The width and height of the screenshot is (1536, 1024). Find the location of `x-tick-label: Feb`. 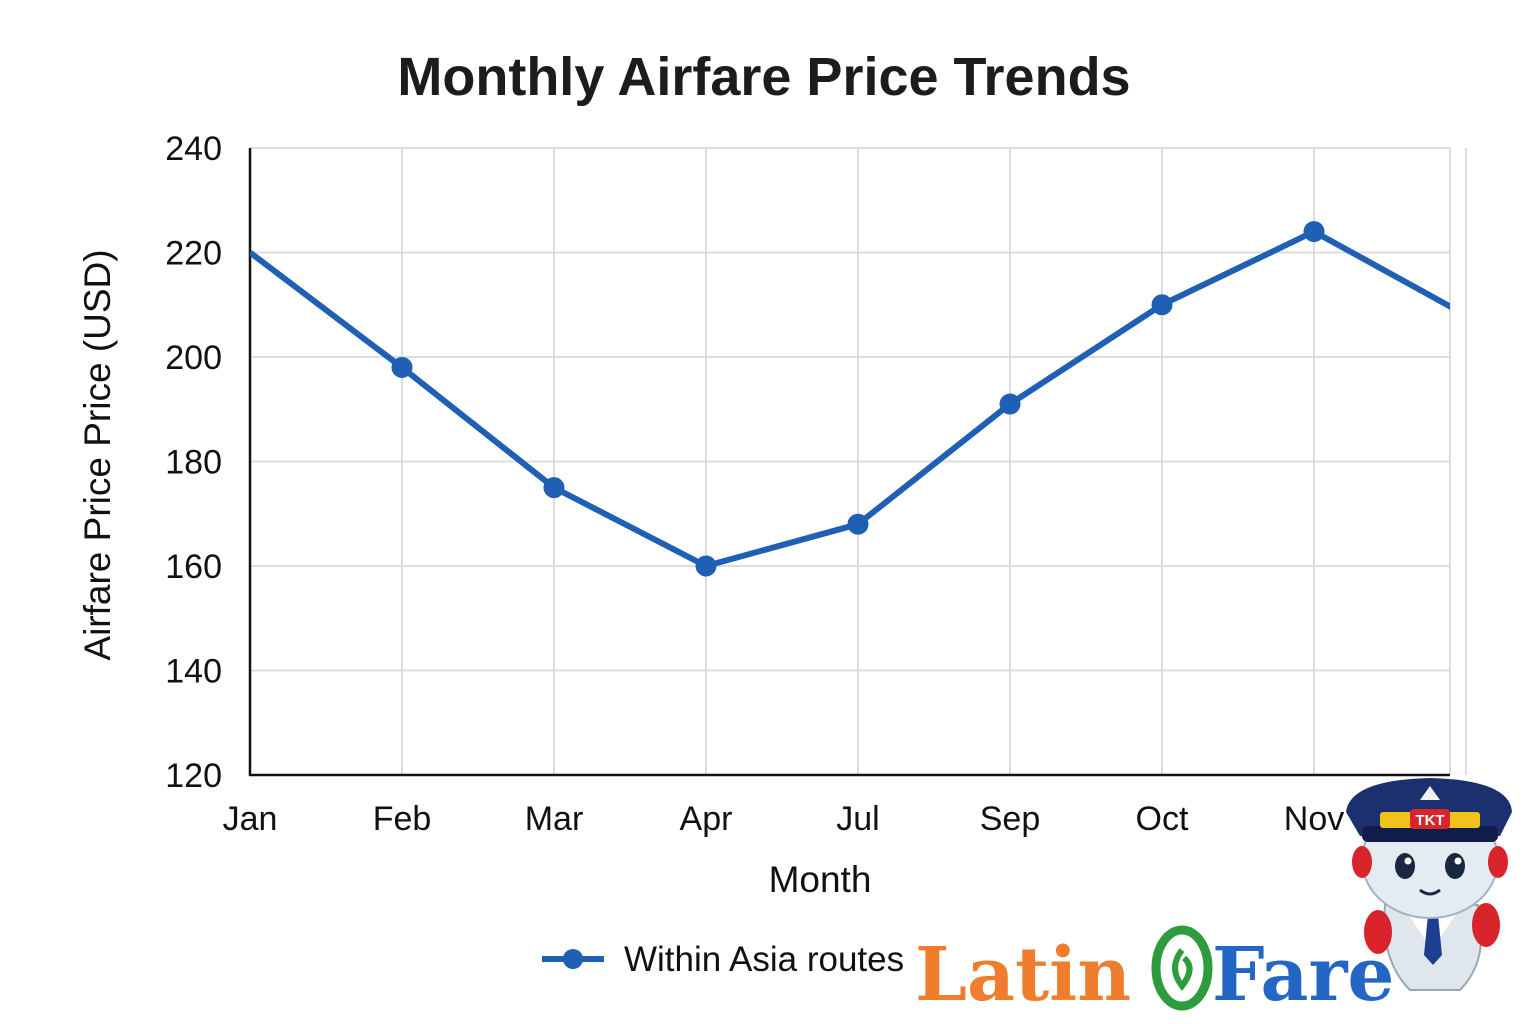

x-tick-label: Feb is located at coordinates (402, 819).